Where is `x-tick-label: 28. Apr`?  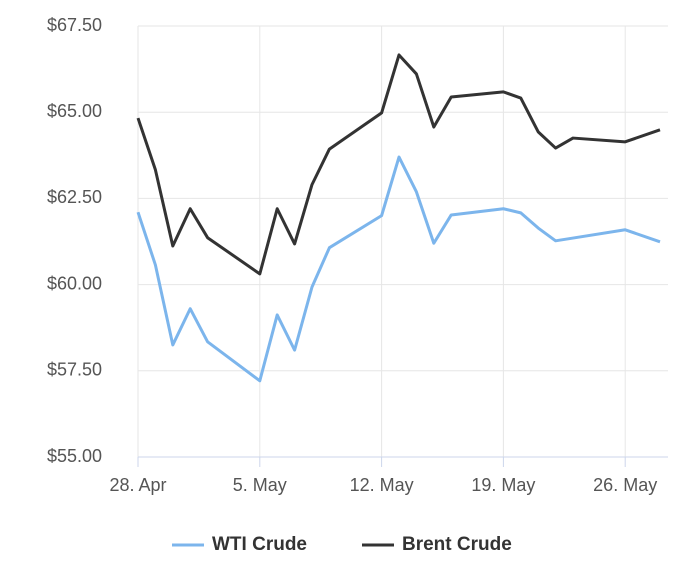 x-tick-label: 28. Apr is located at coordinates (137, 485).